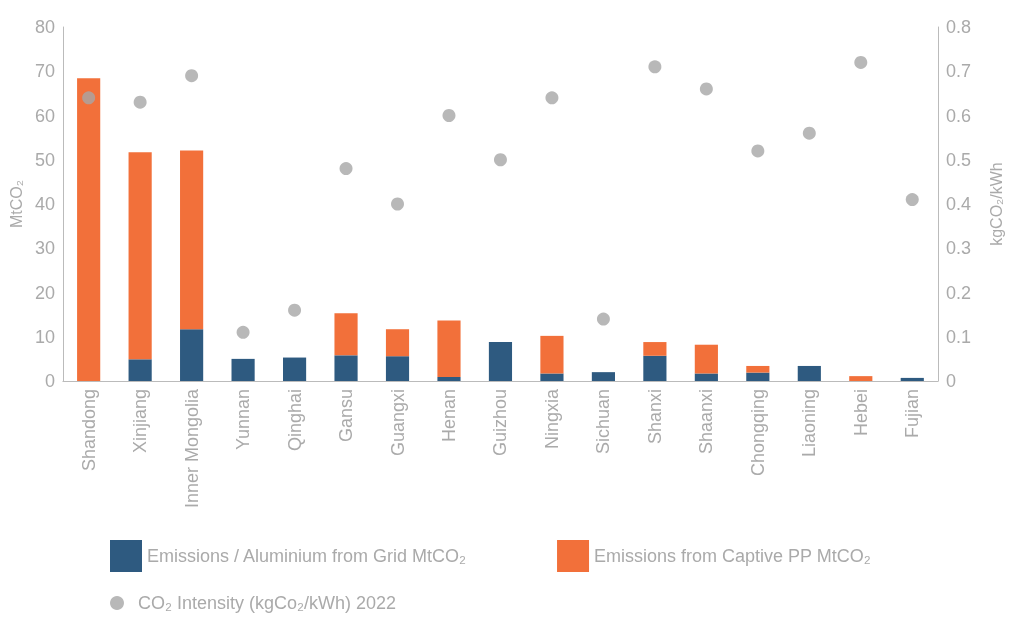  What do you see at coordinates (44, 159) in the screenshot?
I see `y-tick-label: 50` at bounding box center [44, 159].